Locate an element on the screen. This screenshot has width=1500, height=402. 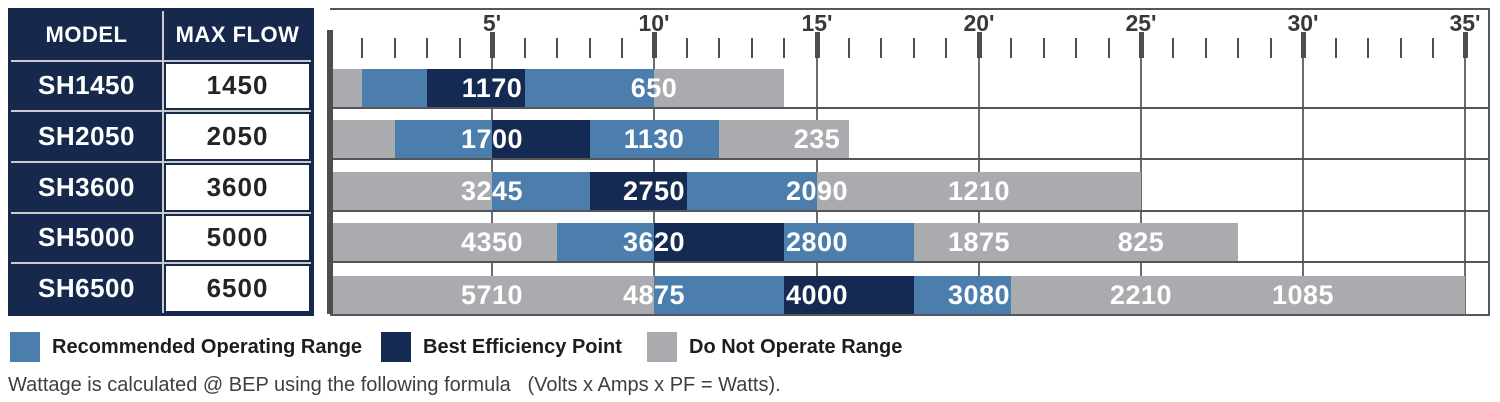
x-axis-tick-label: 35' is located at coordinates (1465, 23).